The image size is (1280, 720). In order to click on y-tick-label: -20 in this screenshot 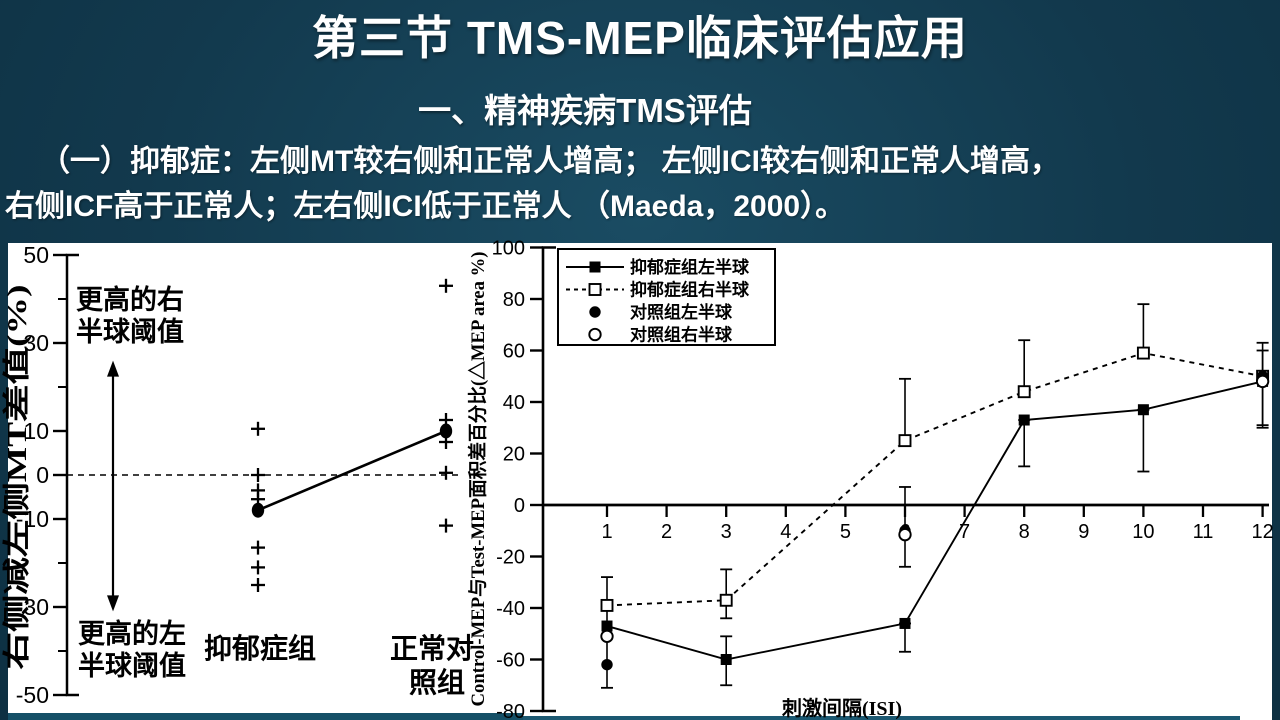, I will do `click(510, 558)`.